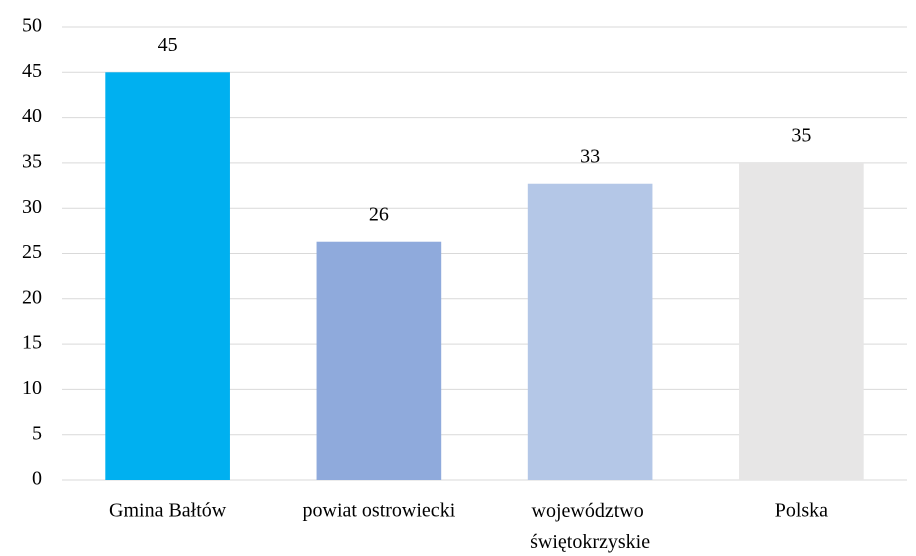 The height and width of the screenshot is (556, 916). What do you see at coordinates (32, 71) in the screenshot?
I see `y-tick-label: 45` at bounding box center [32, 71].